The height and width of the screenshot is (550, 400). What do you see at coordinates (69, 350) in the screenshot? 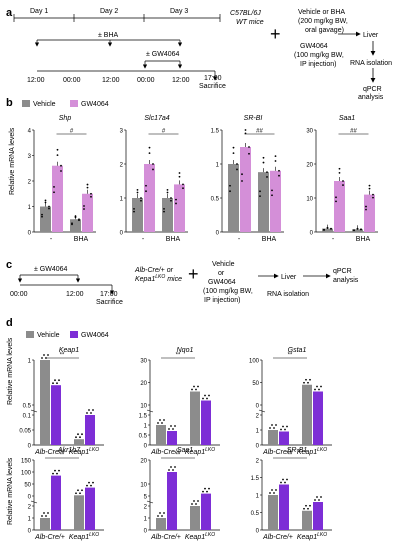
I see `chart-title: Keap1` at bounding box center [69, 350].